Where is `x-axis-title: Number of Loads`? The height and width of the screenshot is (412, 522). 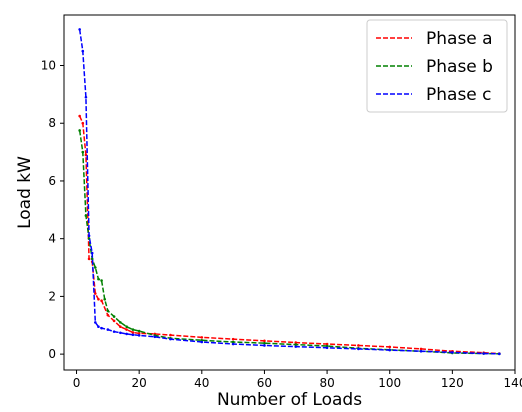
x-axis-title: Number of Loads is located at coordinates (289, 400).